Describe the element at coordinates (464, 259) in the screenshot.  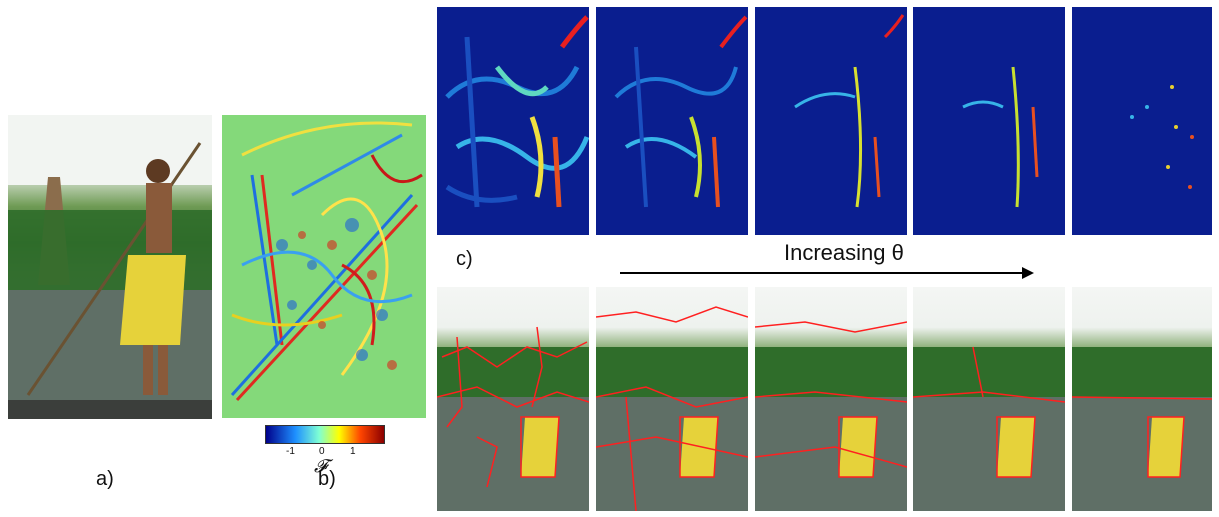
I see `panel-label-c: c)` at that location.